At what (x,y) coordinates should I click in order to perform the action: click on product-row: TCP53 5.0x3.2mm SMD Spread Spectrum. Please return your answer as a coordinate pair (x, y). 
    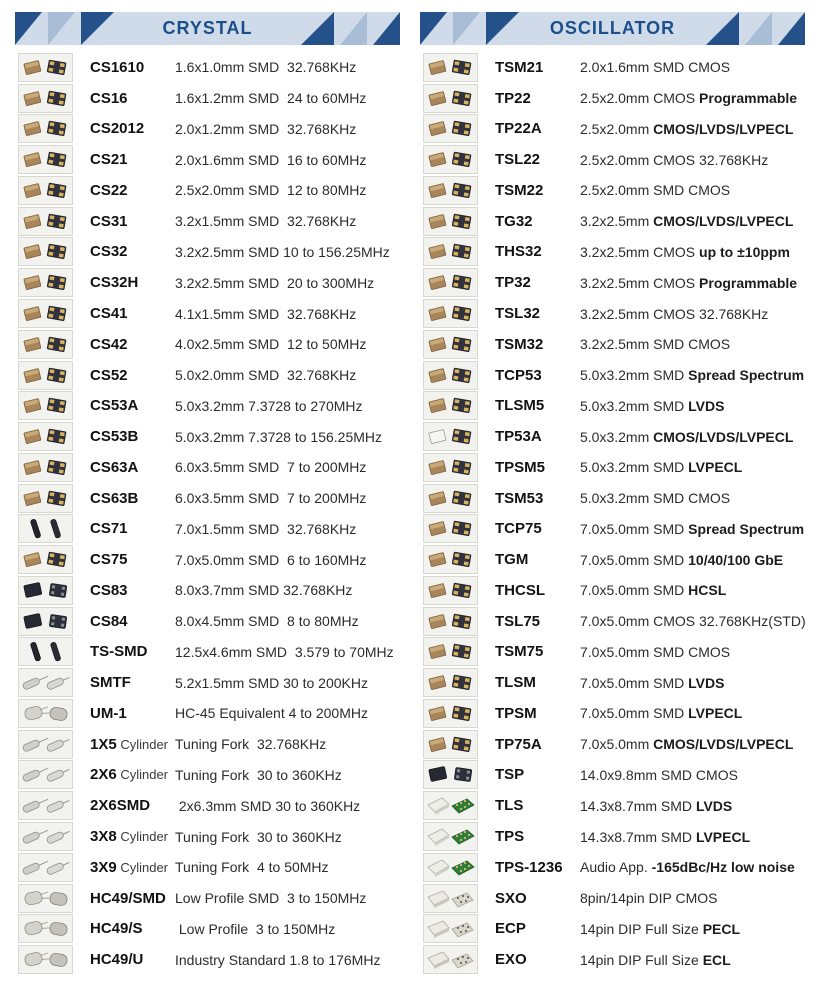
    Looking at the image, I should click on (612, 375).